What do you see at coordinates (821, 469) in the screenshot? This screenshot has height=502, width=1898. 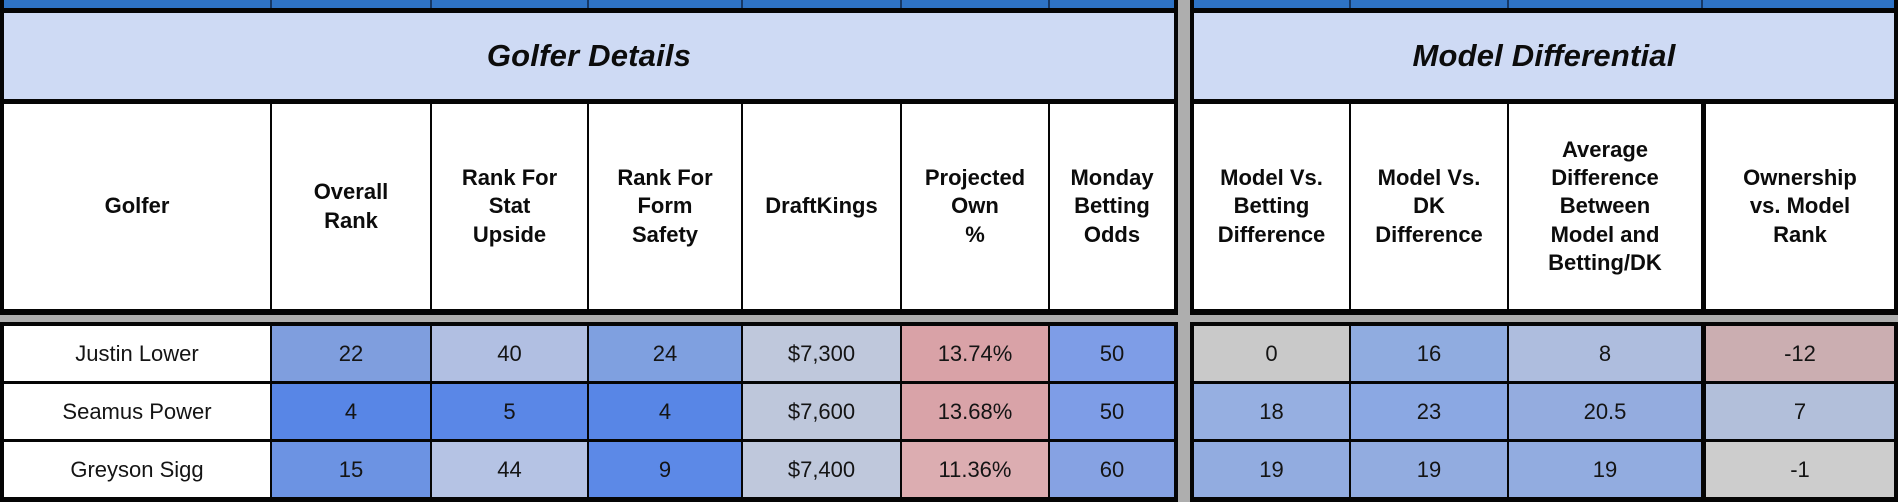 I see `data-cell: $7,400` at bounding box center [821, 469].